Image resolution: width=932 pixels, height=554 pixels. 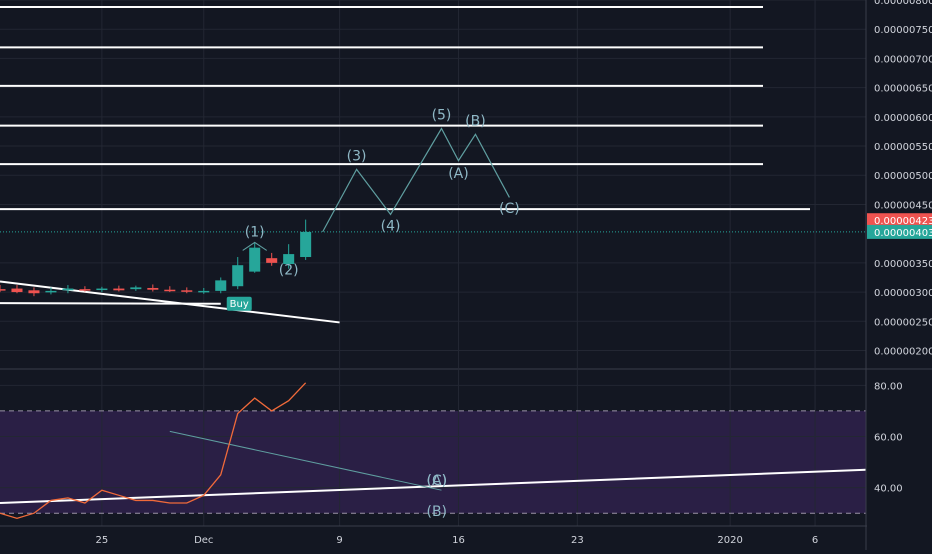 What do you see at coordinates (903, 264) in the screenshot?
I see `price-tick-label: 0.00000350` at bounding box center [903, 264].